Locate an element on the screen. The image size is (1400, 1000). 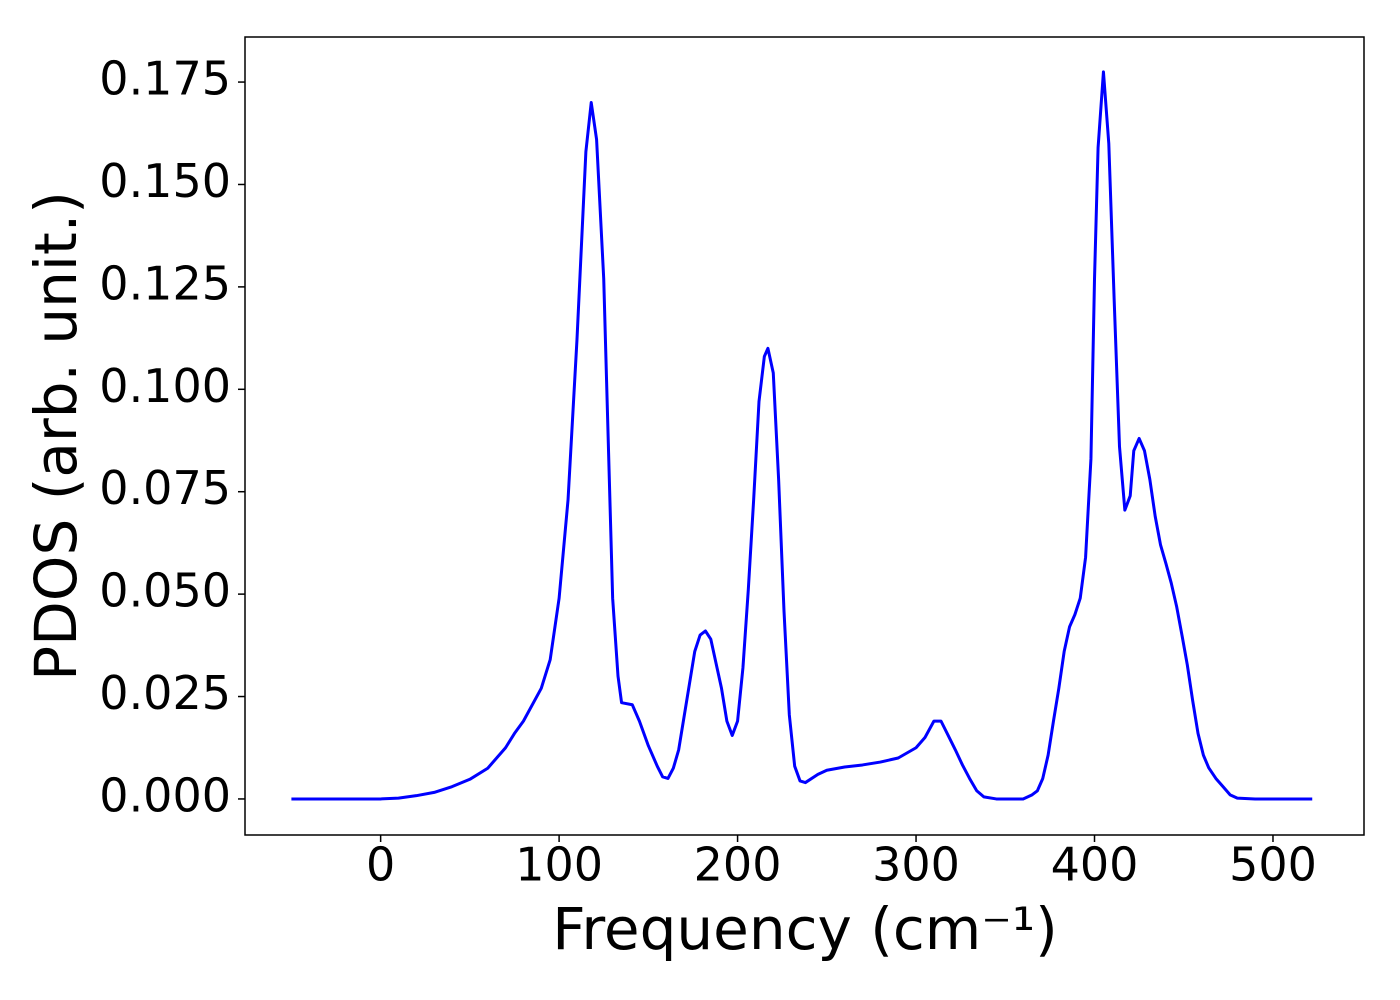
y-tick-label: 0.050 is located at coordinates (165, 591).